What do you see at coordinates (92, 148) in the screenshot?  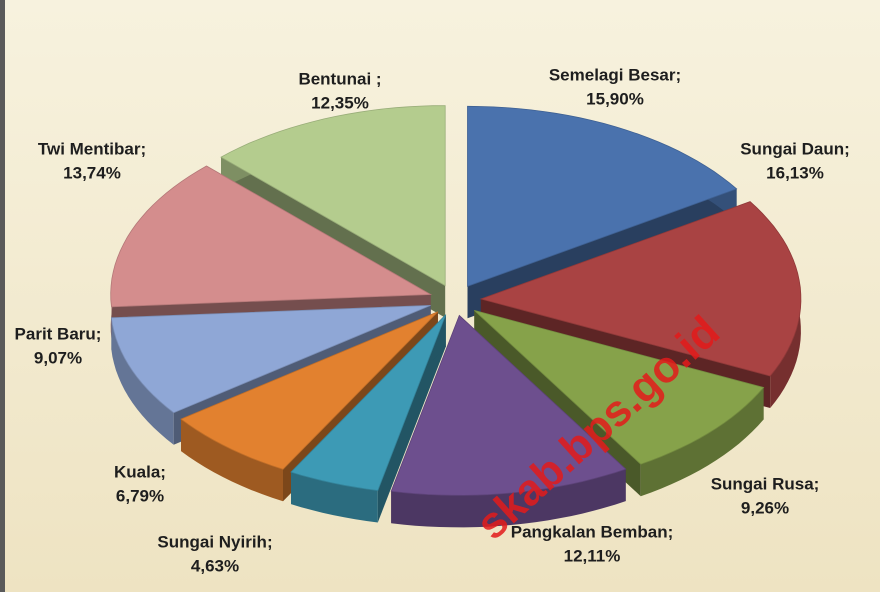 I see `slice-label: Twi Mentibar;` at bounding box center [92, 148].